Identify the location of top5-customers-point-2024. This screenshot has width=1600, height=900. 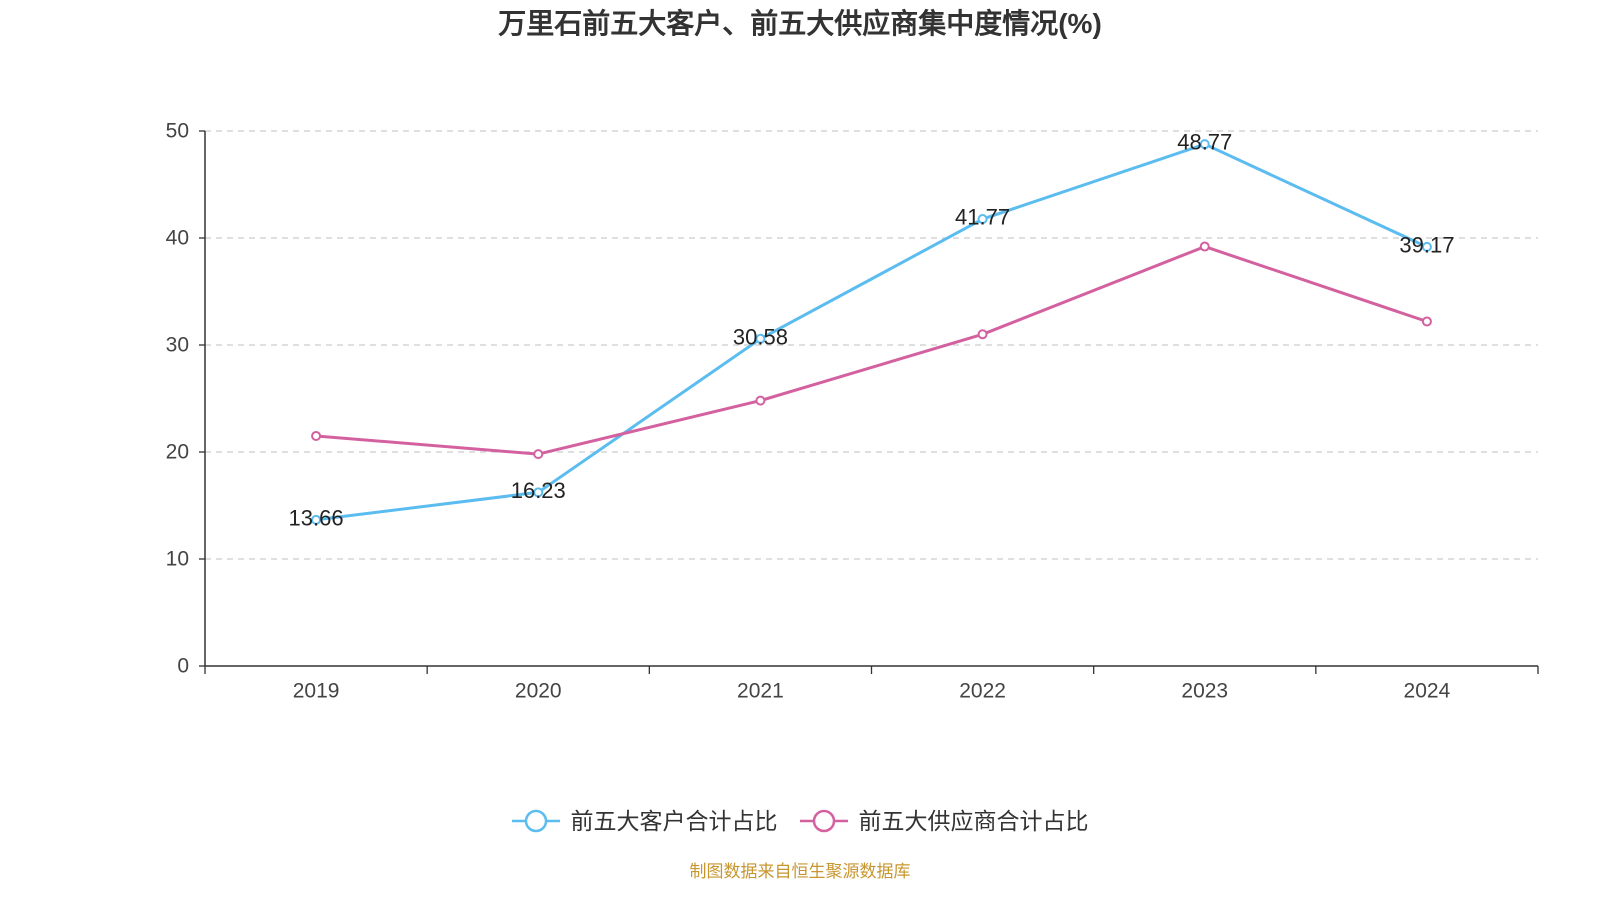
(1426, 246).